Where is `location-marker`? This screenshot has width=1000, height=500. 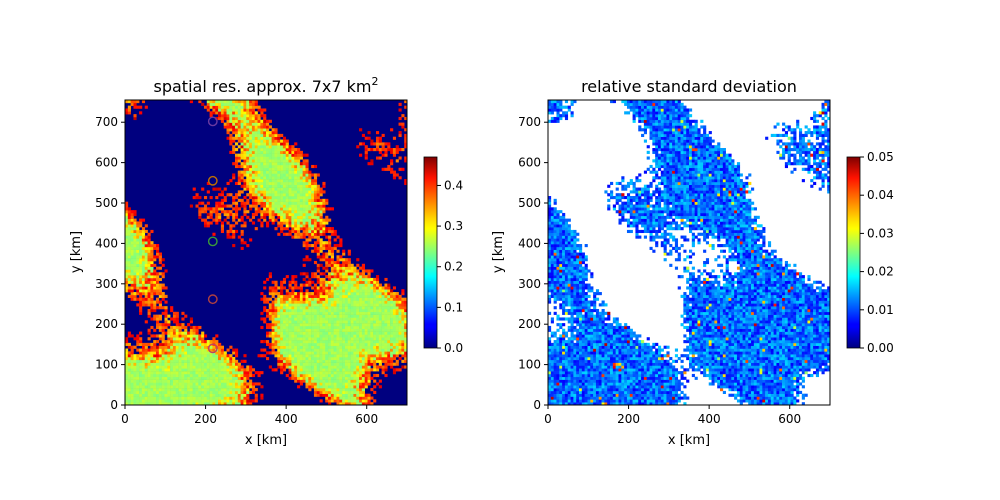 location-marker is located at coordinates (212, 121).